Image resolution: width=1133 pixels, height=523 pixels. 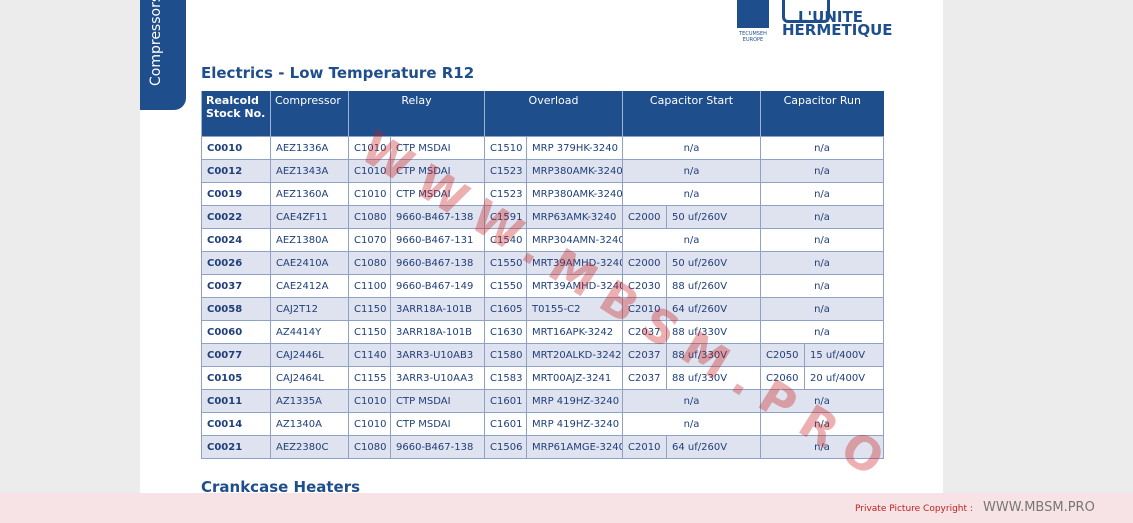 I want to click on cell: C1510, so click(x=506, y=148).